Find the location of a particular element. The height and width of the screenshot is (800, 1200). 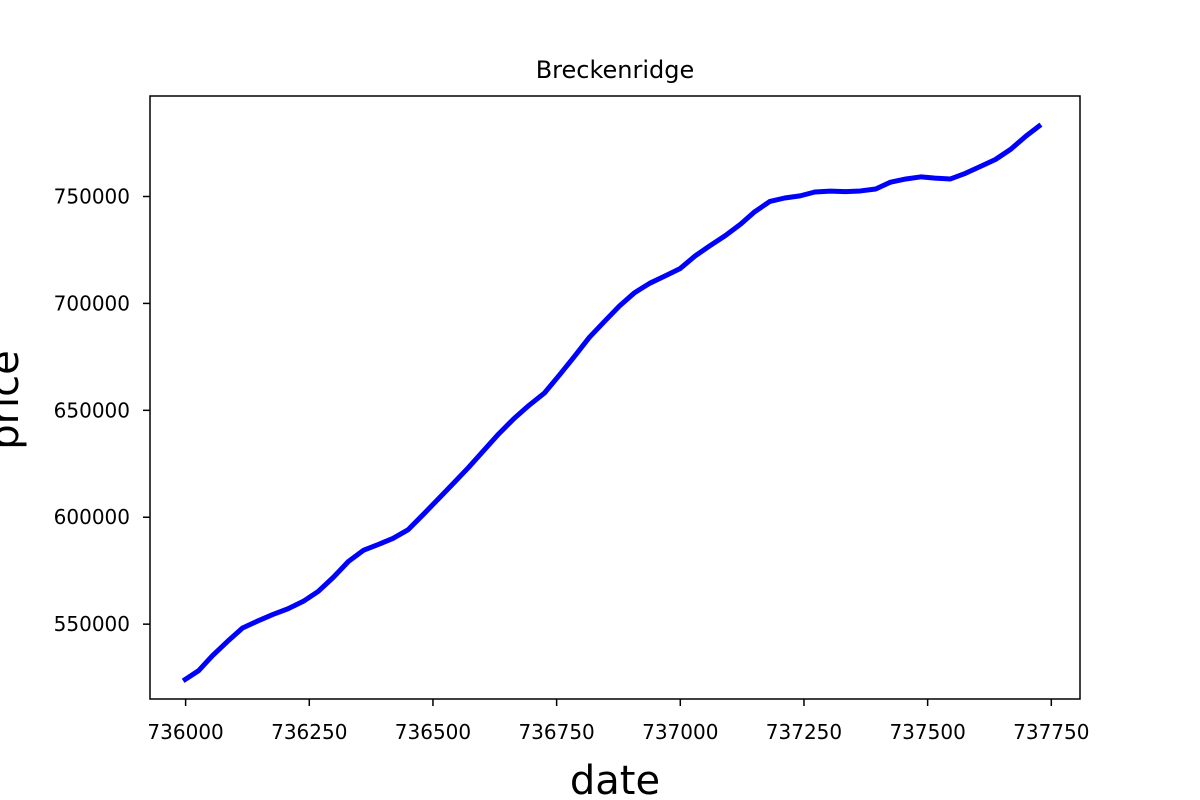

y-tick-label: 650000 is located at coordinates (92, 410).